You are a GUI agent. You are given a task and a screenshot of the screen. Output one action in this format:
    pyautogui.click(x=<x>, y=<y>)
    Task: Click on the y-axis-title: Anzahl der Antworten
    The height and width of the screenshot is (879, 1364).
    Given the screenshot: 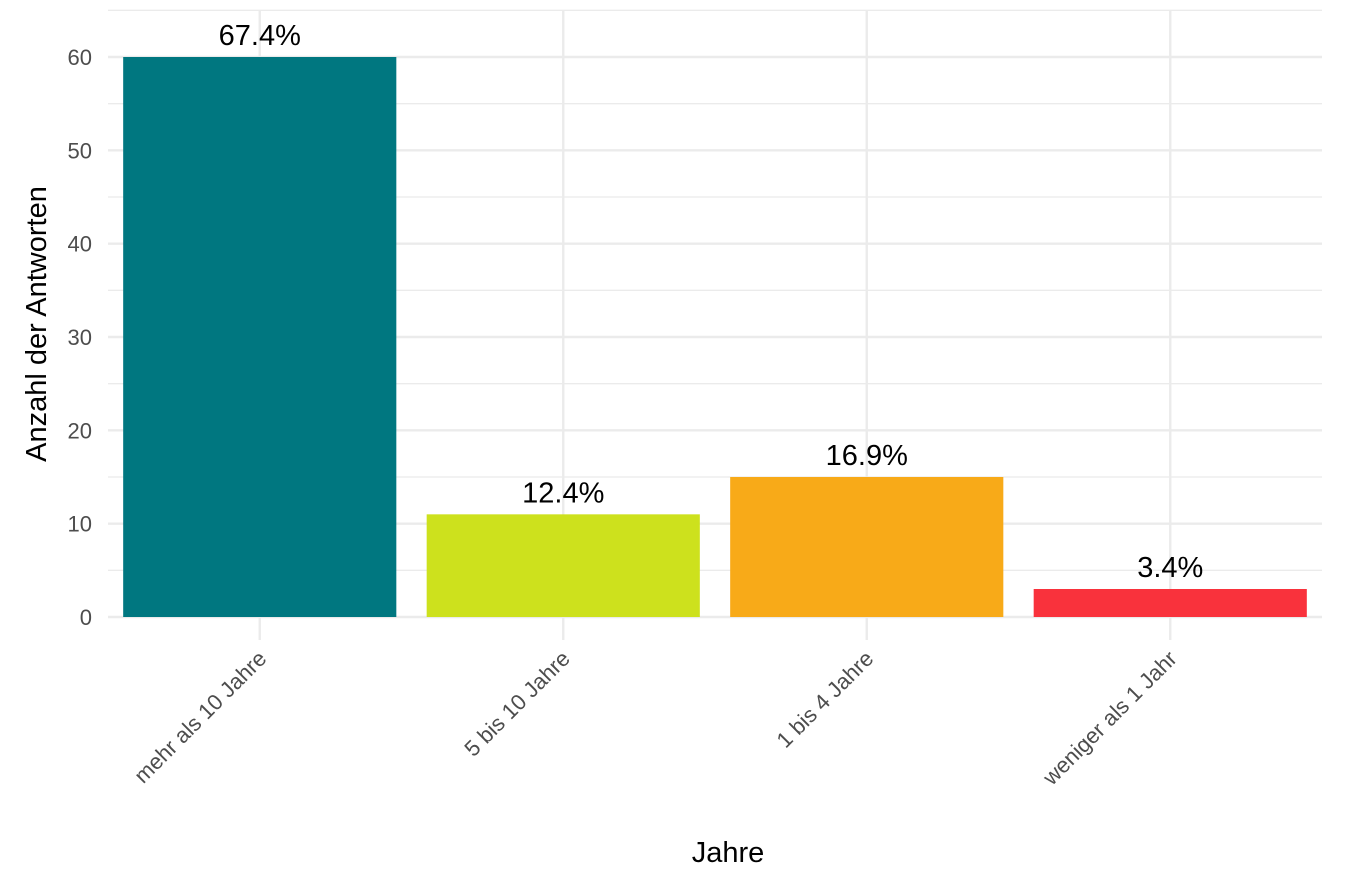 What is the action you would take?
    pyautogui.click(x=37, y=324)
    